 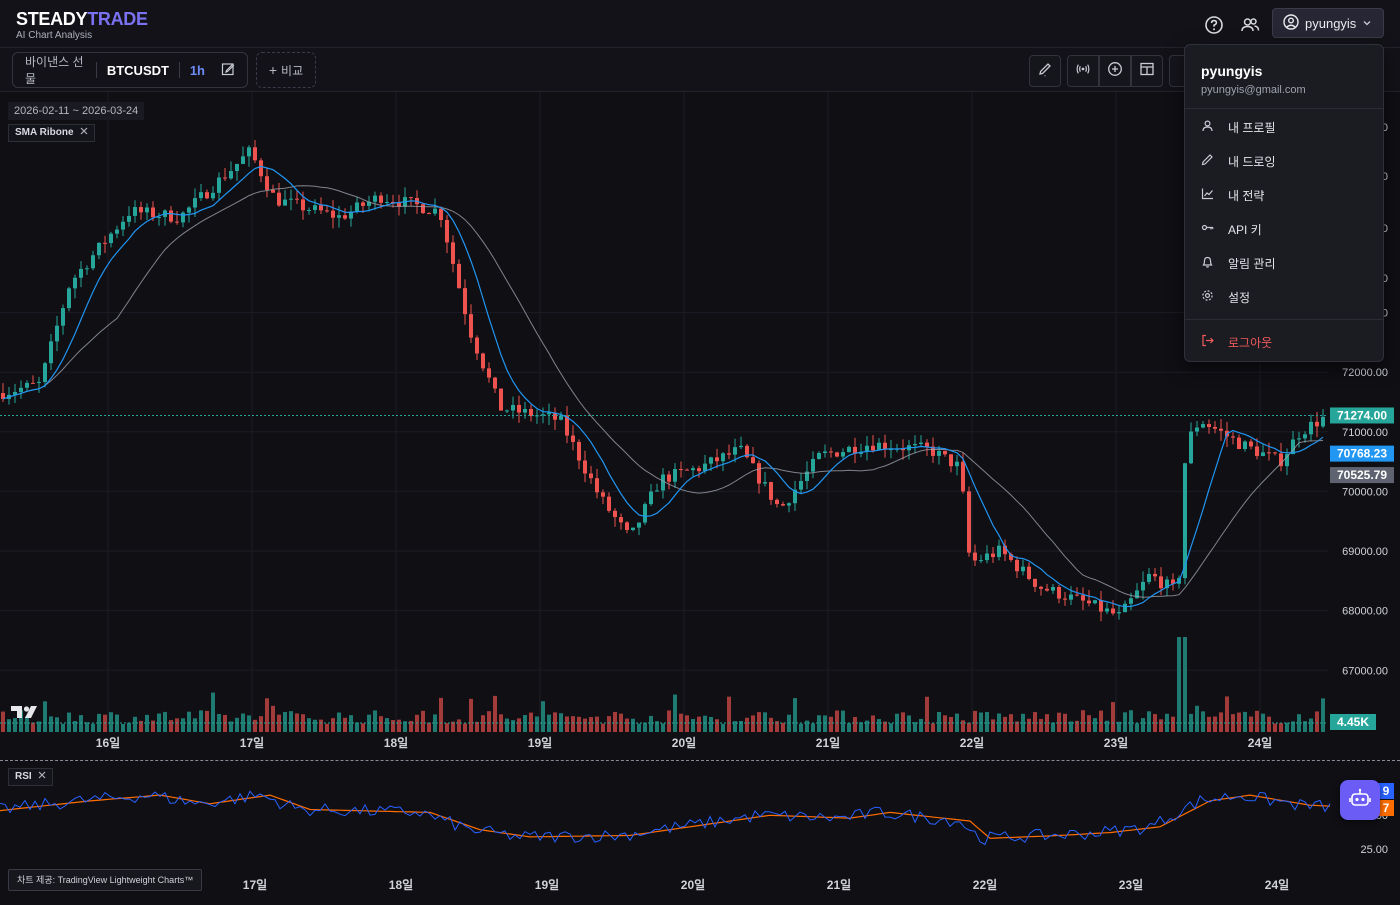 I want to click on user-menu-button: pyungyis, so click(x=1328, y=23).